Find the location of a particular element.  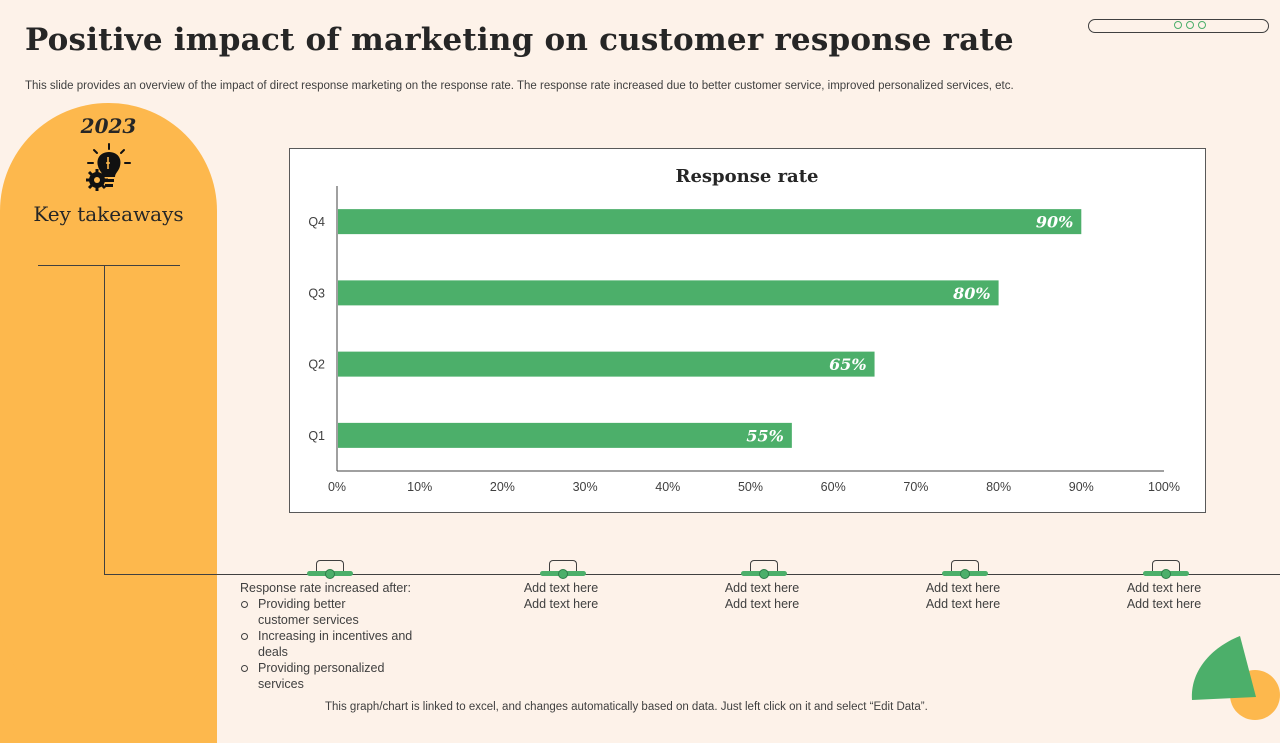

bar-q4 is located at coordinates (710, 222).